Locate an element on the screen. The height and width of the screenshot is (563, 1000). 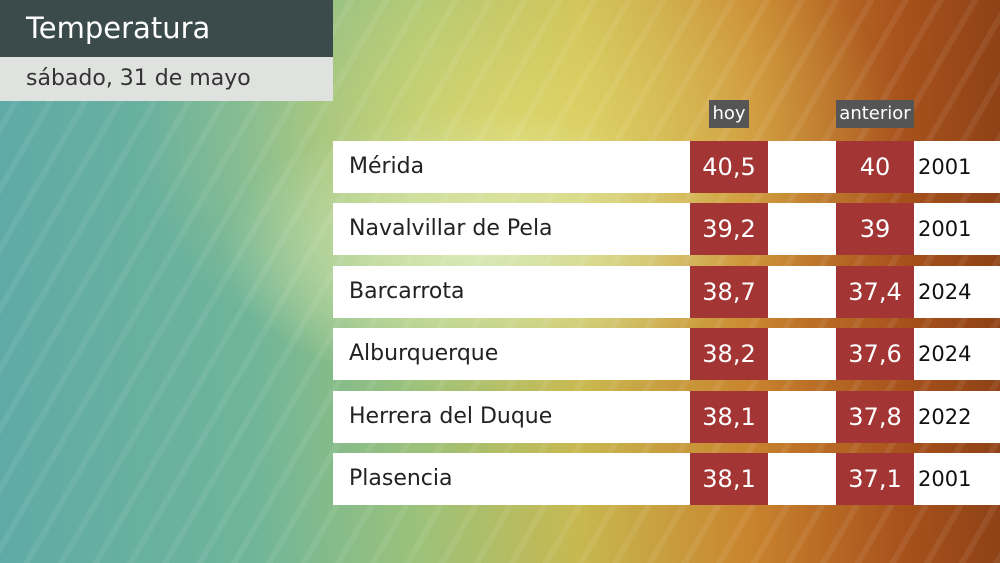
record-value: 39 is located at coordinates (875, 229).